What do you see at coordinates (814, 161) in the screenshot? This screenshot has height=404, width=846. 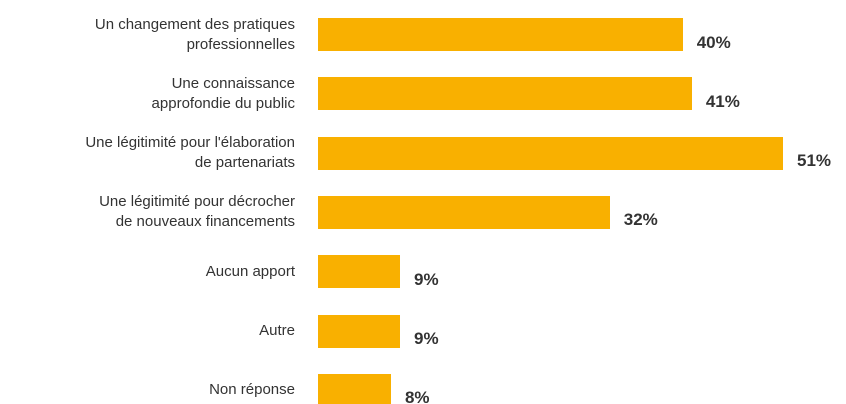 I see `value-label: 51%` at bounding box center [814, 161].